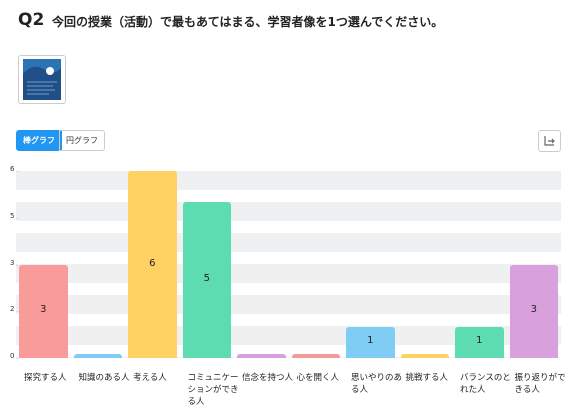 The height and width of the screenshot is (417, 572). What do you see at coordinates (268, 378) in the screenshot?
I see `x-tick-label: 信念を持つ人` at bounding box center [268, 378].